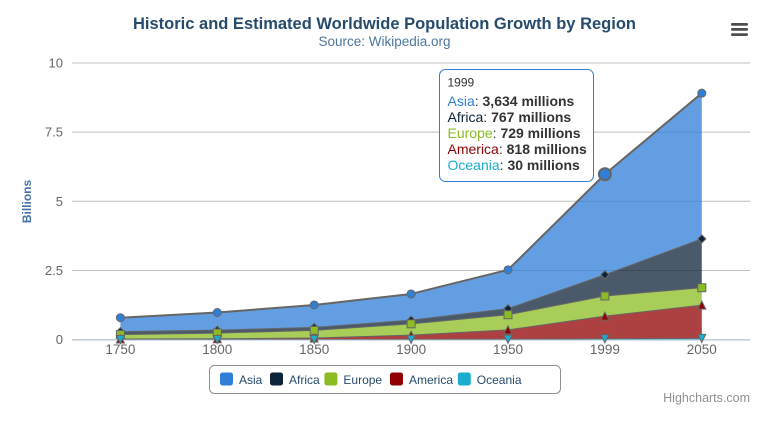 The image size is (769, 421). Describe the element at coordinates (499, 380) in the screenshot. I see `svg-text: Oceania` at that location.